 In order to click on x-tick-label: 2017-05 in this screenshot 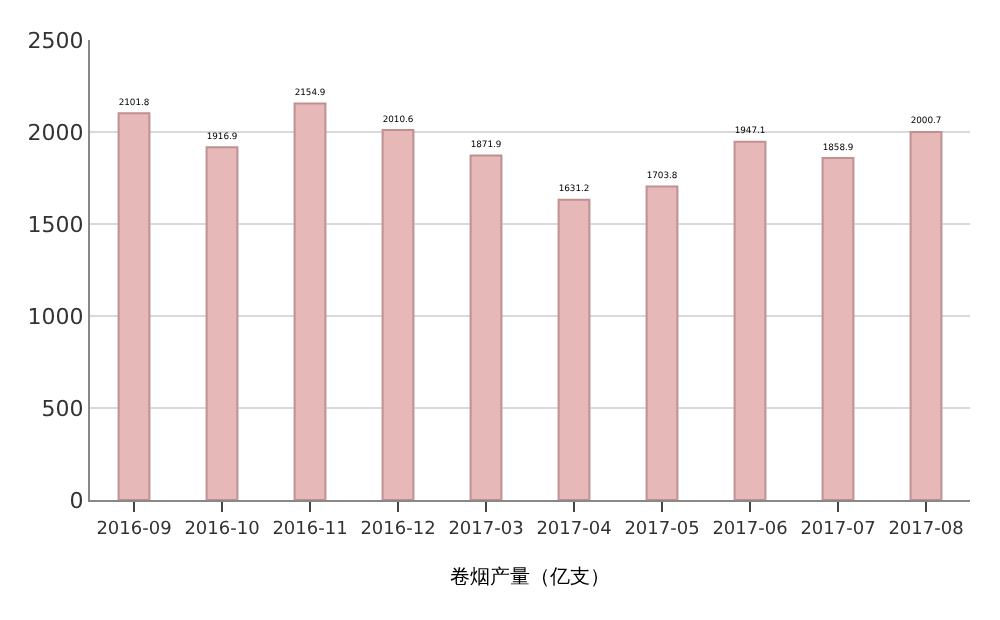, I will do `click(662, 529)`.